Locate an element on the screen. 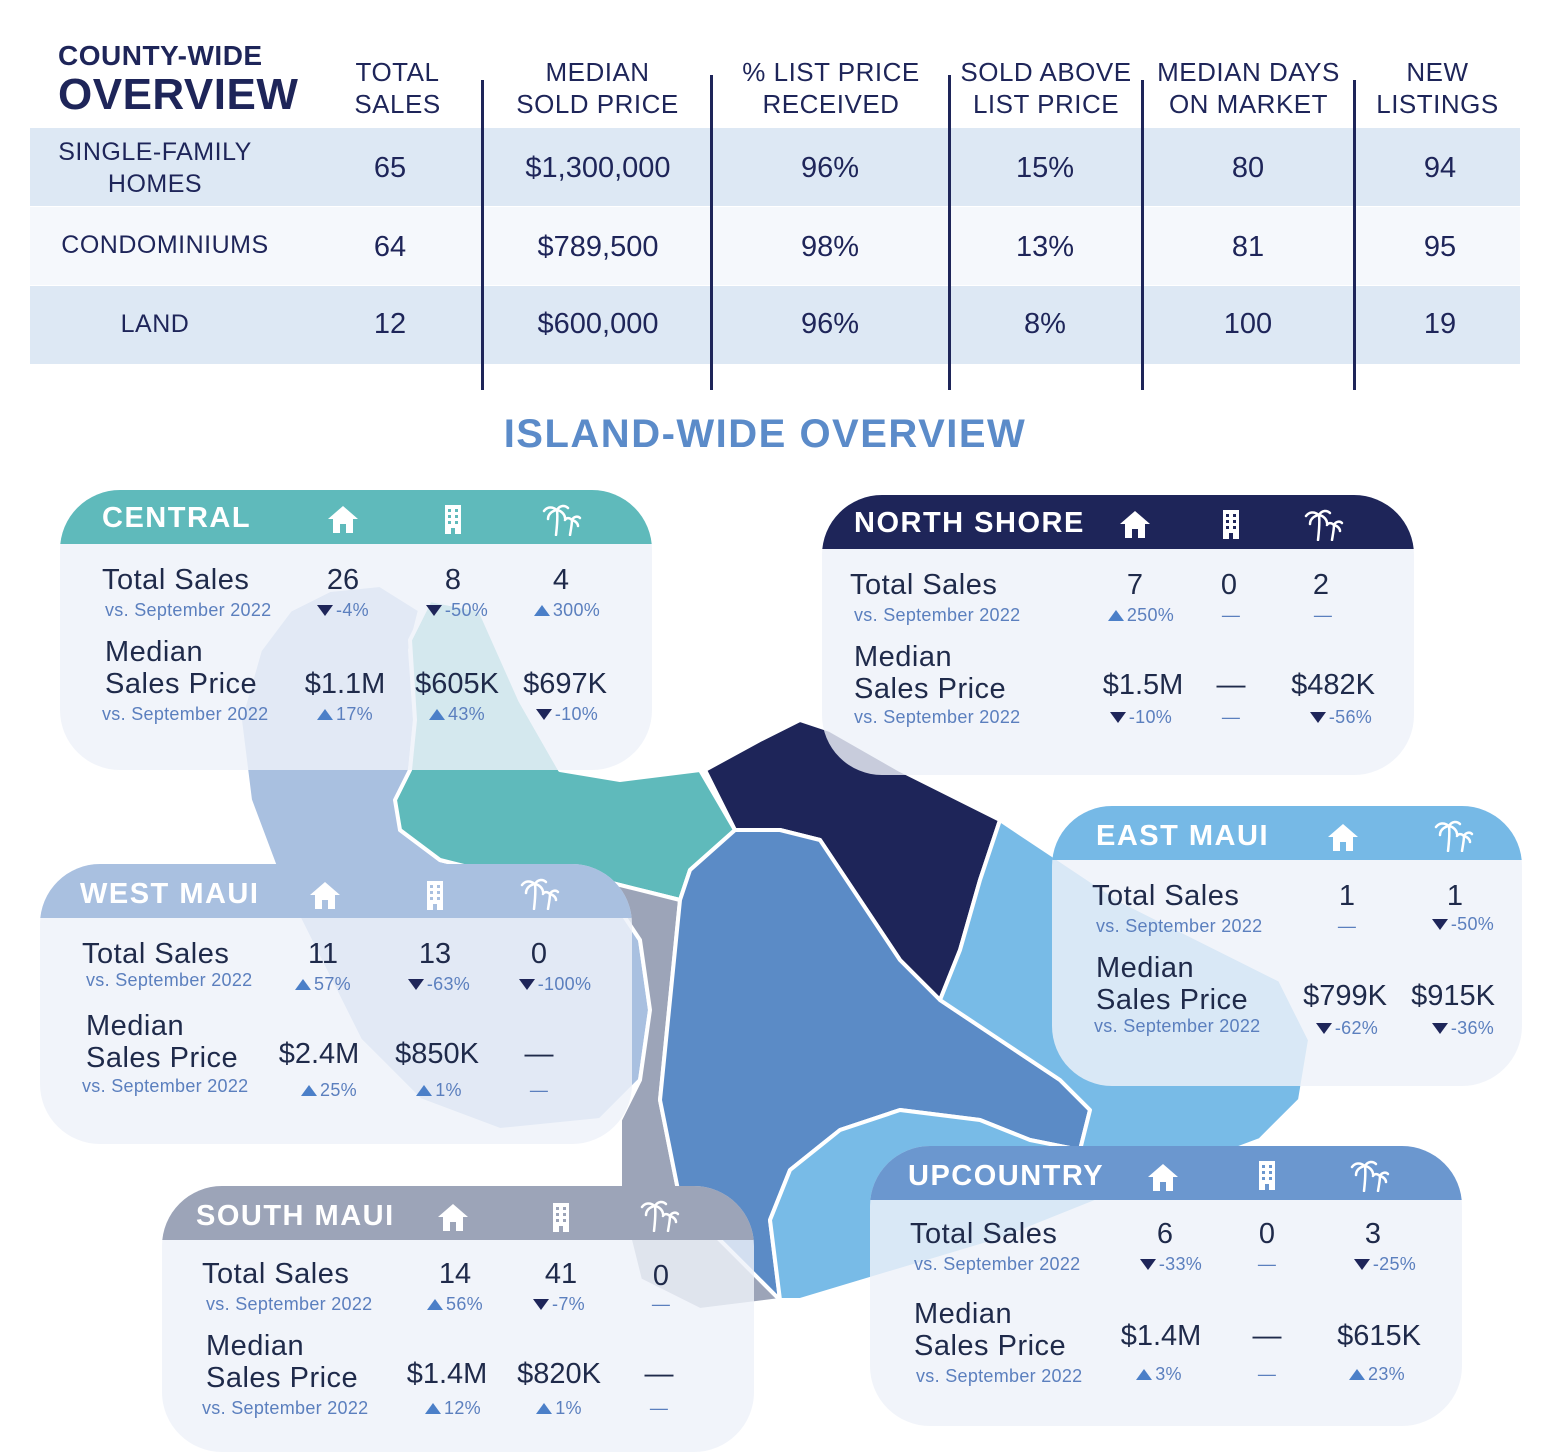  price-condos: — is located at coordinates (1231, 685).